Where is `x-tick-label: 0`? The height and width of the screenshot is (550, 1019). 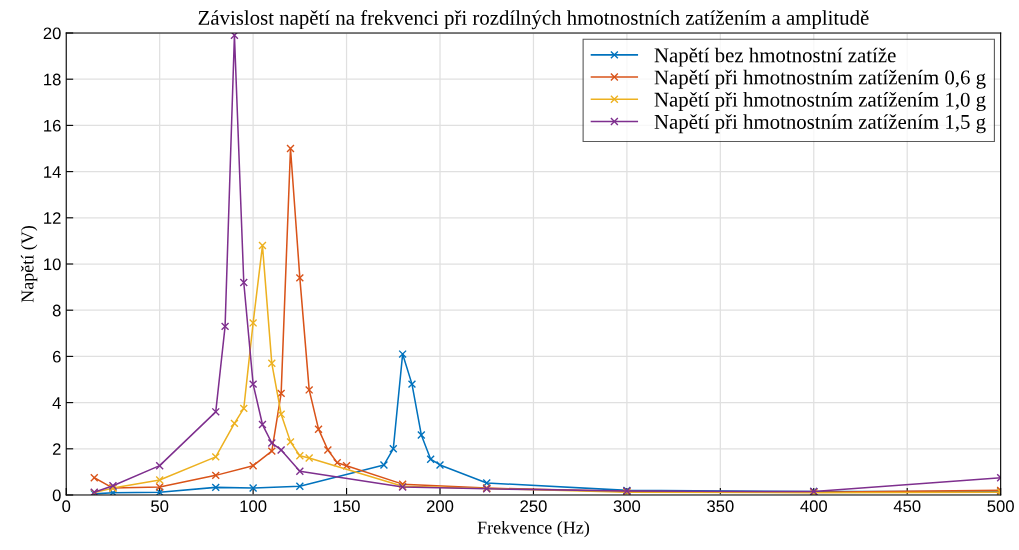 x-tick-label: 0 is located at coordinates (66, 506).